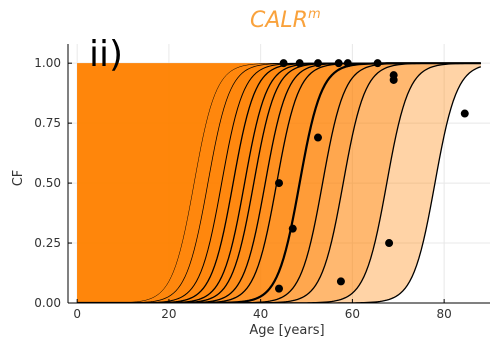  I want to click on y-tick-label: 1.00, so click(47, 63).